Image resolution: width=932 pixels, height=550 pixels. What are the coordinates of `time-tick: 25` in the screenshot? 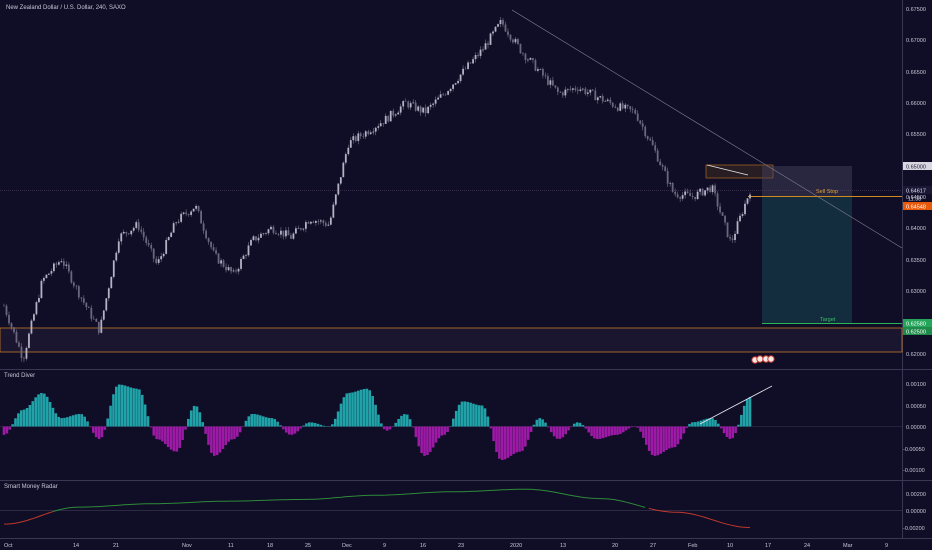 It's located at (308, 546).